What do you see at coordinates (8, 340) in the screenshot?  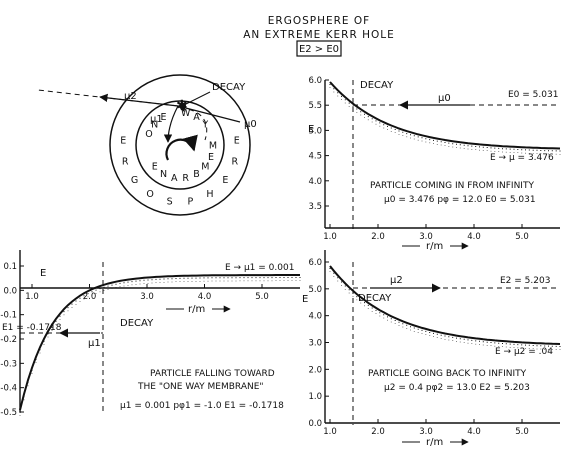 I see `bl-ytick-label: -0.2` at bounding box center [8, 340].